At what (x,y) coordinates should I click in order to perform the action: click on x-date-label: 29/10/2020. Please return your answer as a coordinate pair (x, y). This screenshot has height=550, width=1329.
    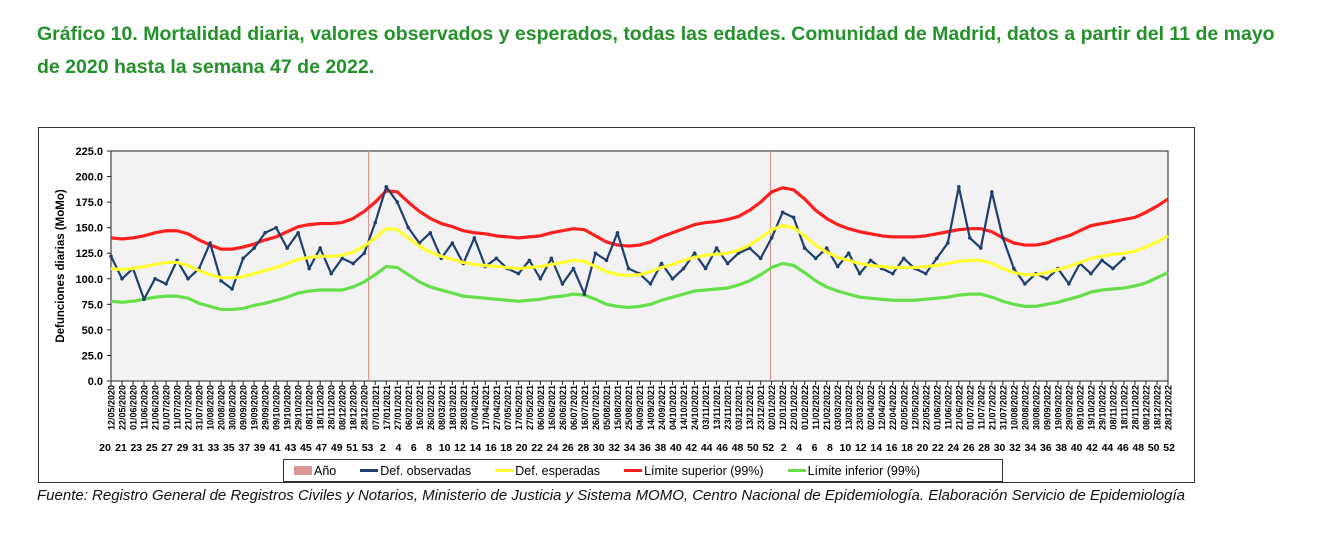
    Looking at the image, I should click on (299, 407).